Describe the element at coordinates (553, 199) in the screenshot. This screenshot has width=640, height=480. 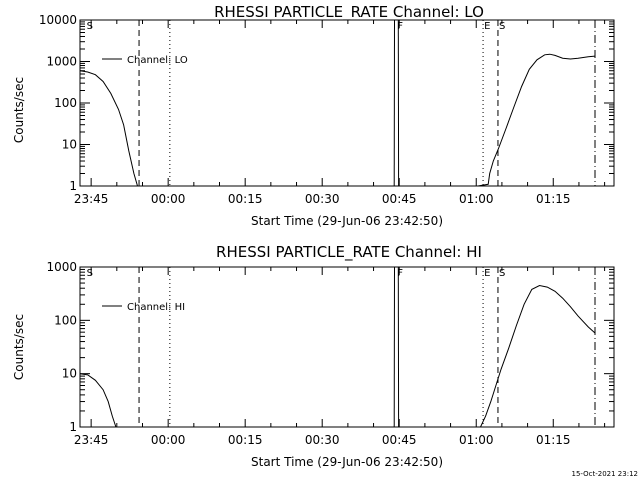
I see `panel-lo-xtick-label-6: 01:15` at that location.